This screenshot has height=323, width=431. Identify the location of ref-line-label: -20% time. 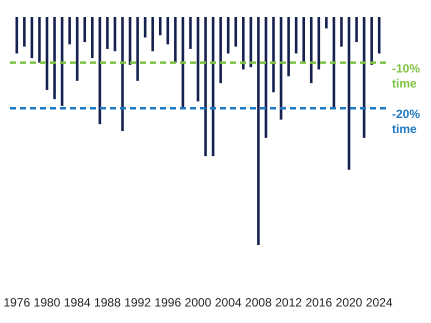
(406, 121).